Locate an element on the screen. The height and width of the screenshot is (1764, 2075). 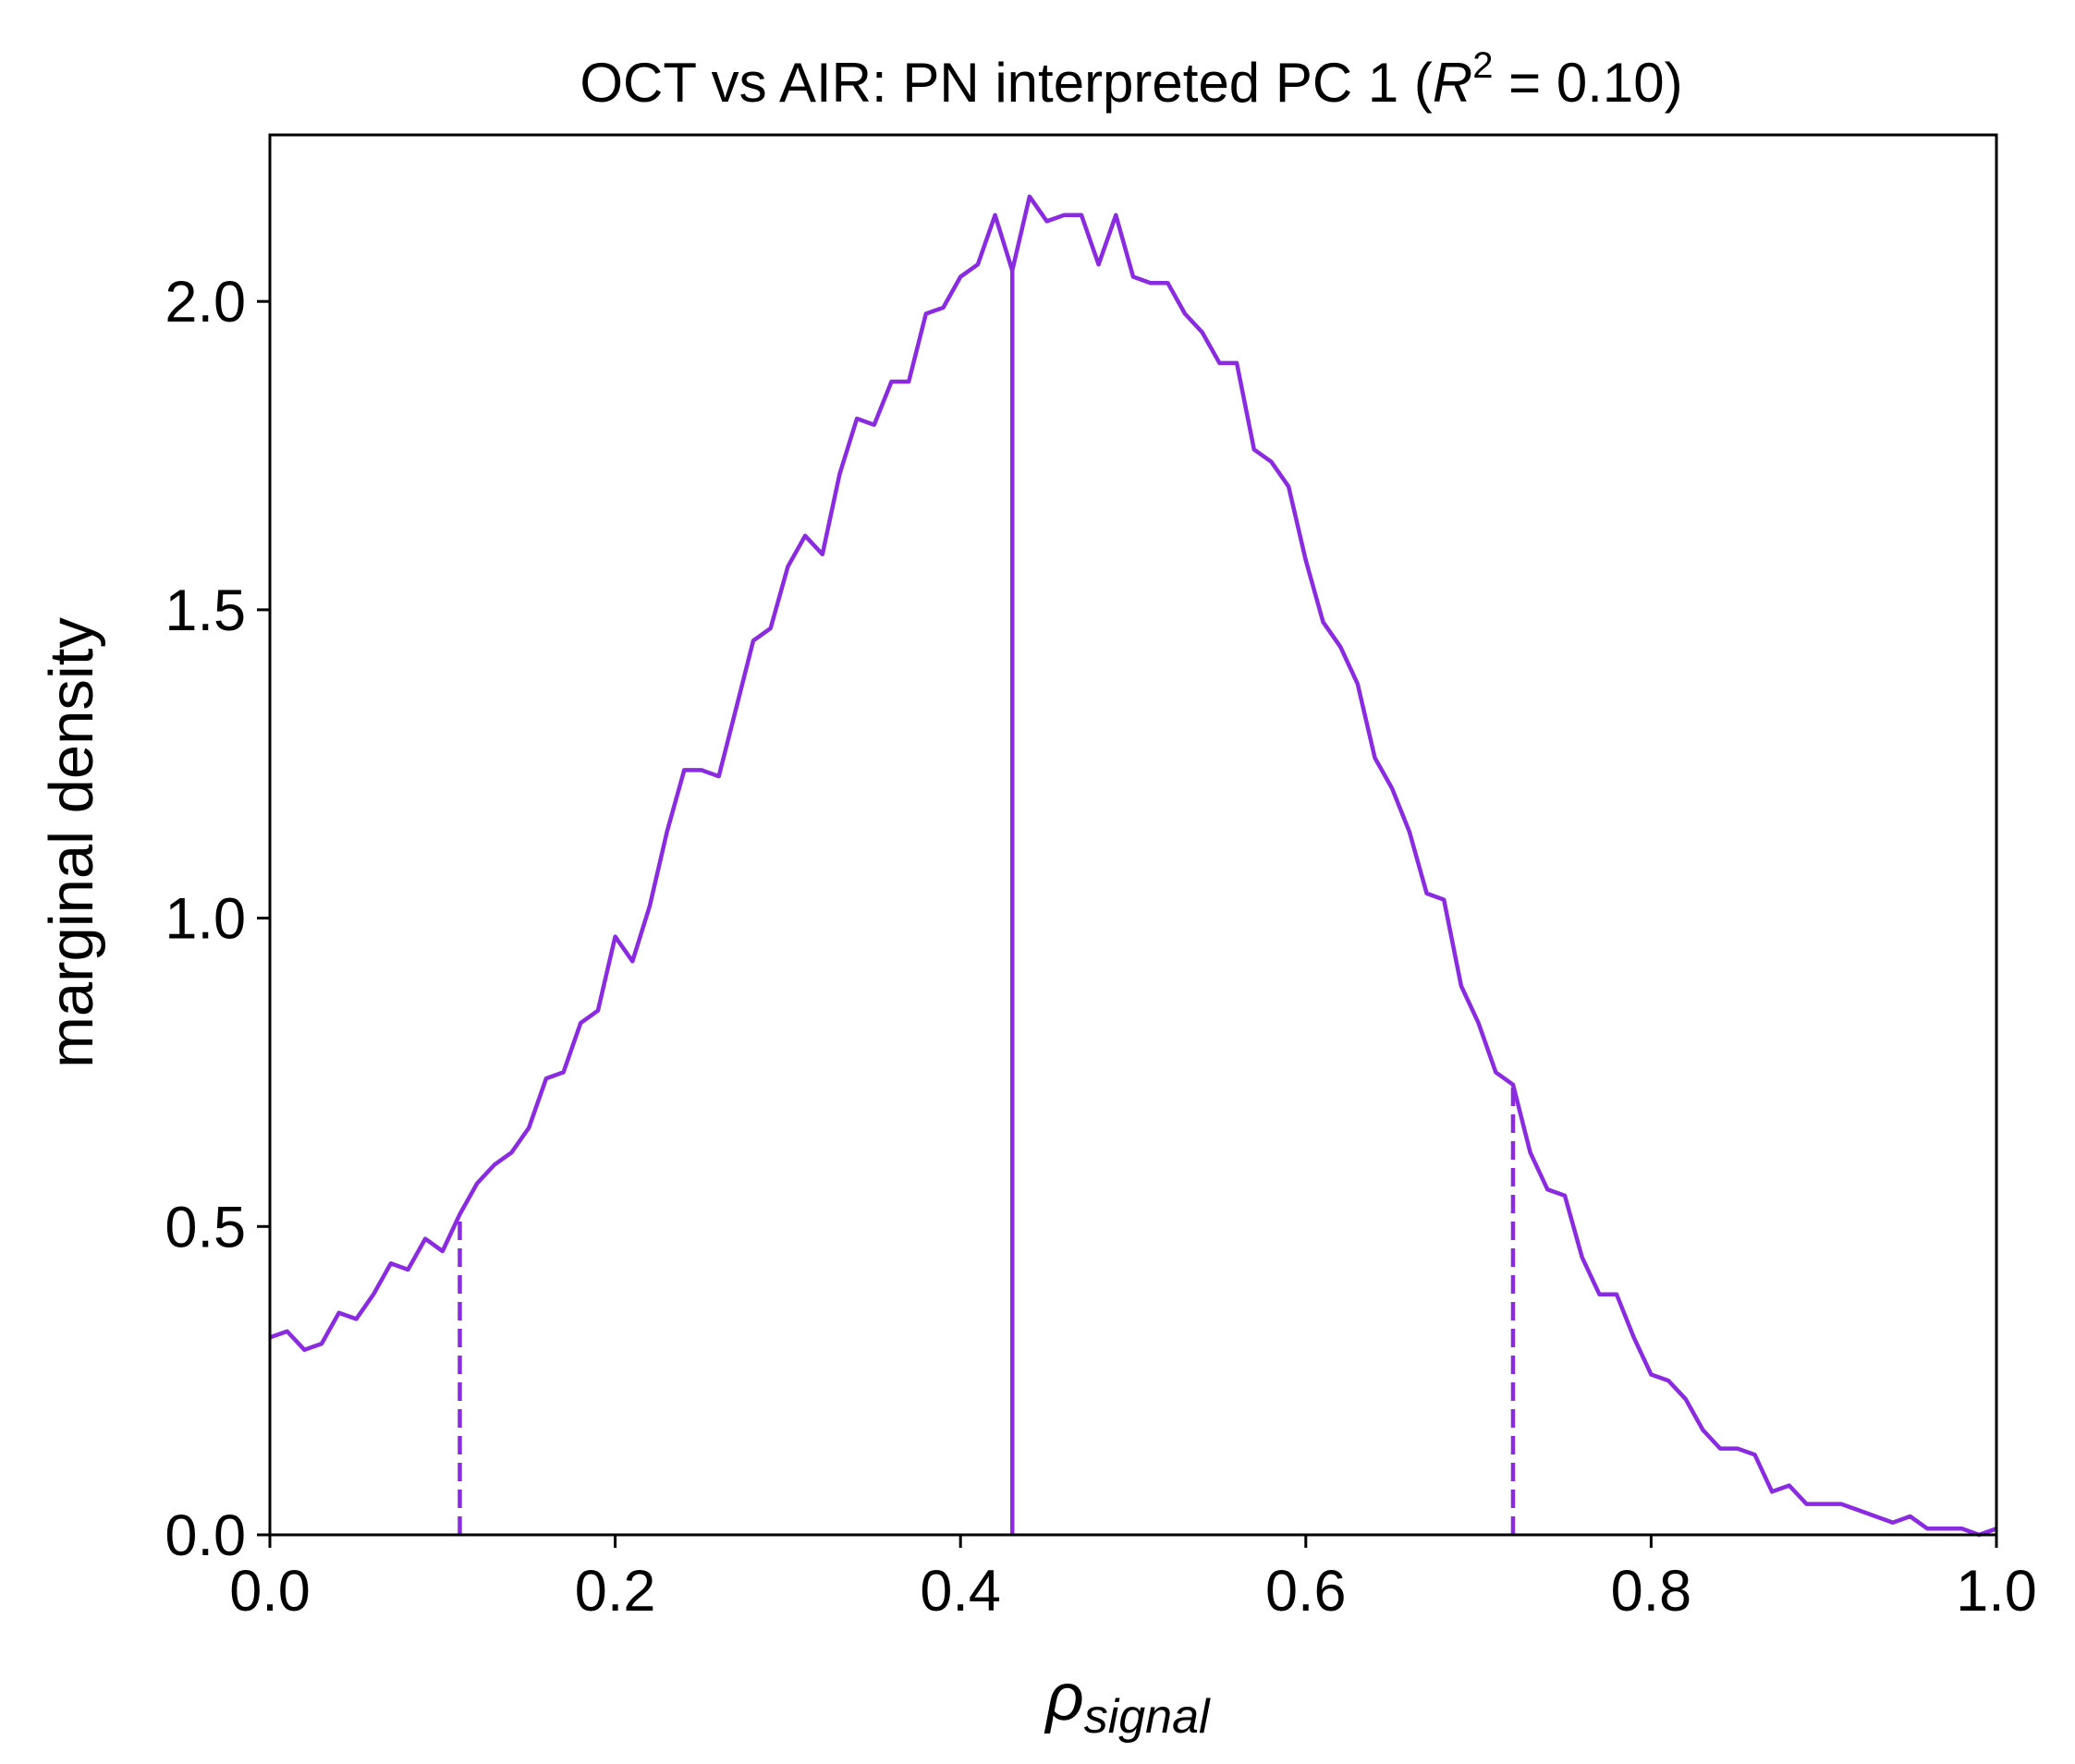
x-tick-label: 0.0 is located at coordinates (270, 1591).